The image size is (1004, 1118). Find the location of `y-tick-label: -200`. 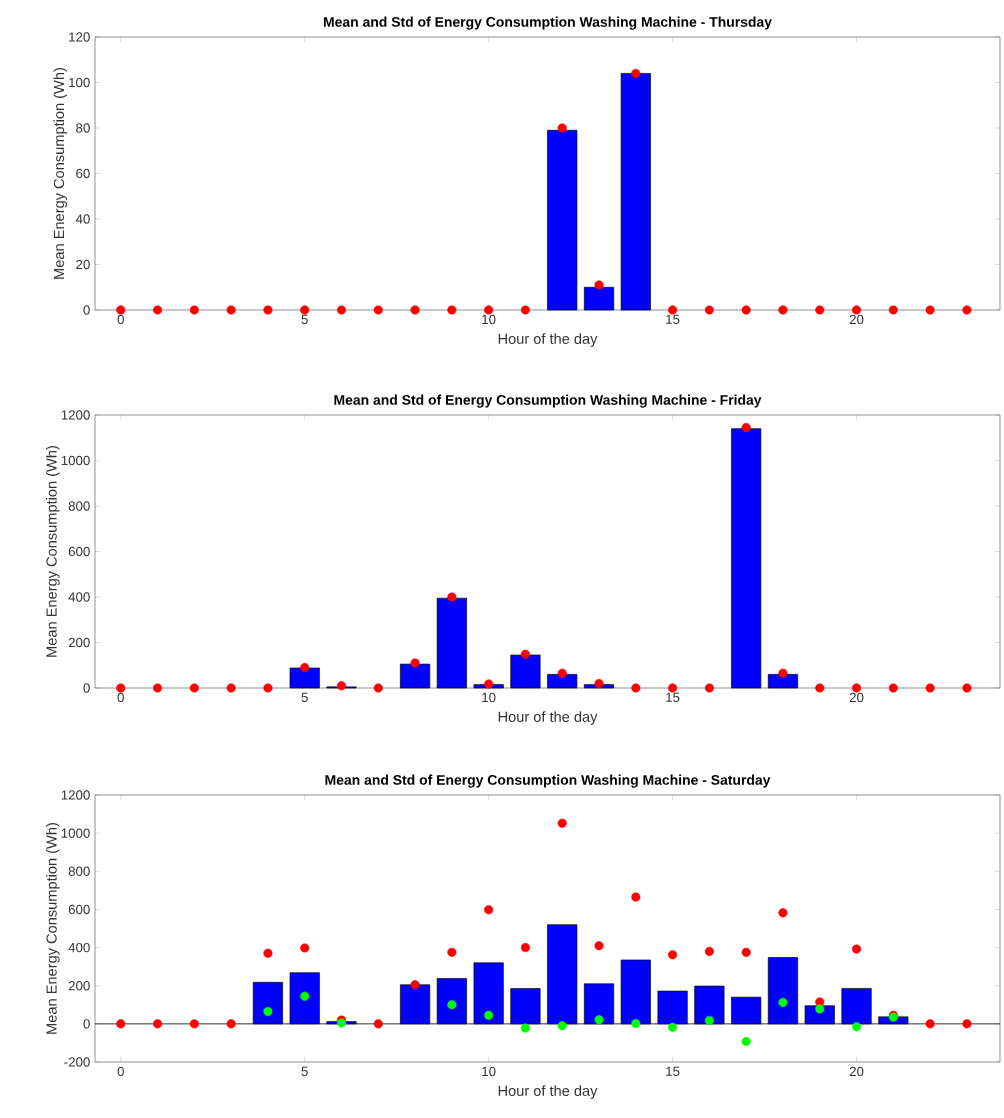

y-tick-label: -200 is located at coordinates (77, 1062).